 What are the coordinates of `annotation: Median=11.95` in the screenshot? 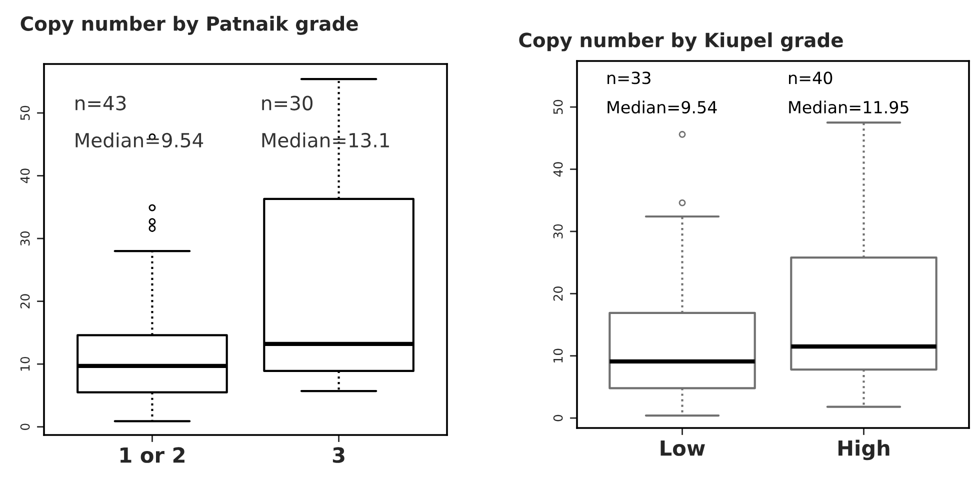 It's located at (848, 107).